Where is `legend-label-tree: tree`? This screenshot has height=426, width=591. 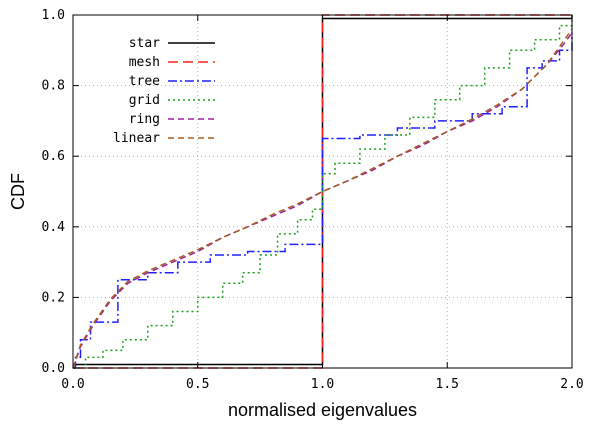
legend-label-tree: tree is located at coordinates (144, 81).